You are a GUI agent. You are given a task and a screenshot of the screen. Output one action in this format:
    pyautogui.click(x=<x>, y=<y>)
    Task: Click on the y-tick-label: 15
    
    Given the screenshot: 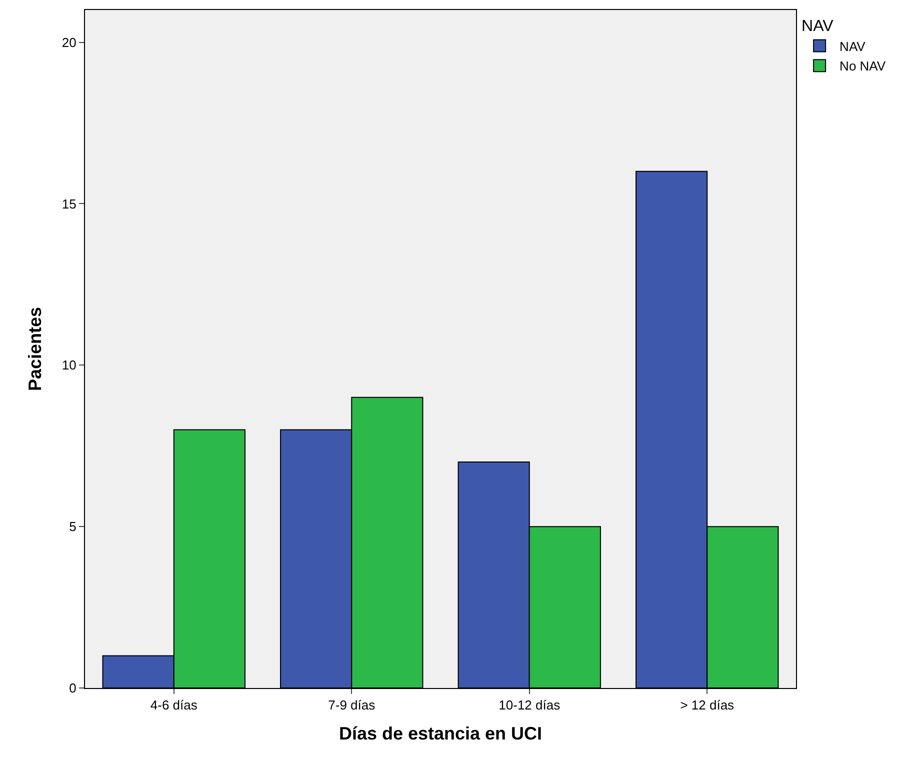 What is the action you would take?
    pyautogui.click(x=69, y=204)
    